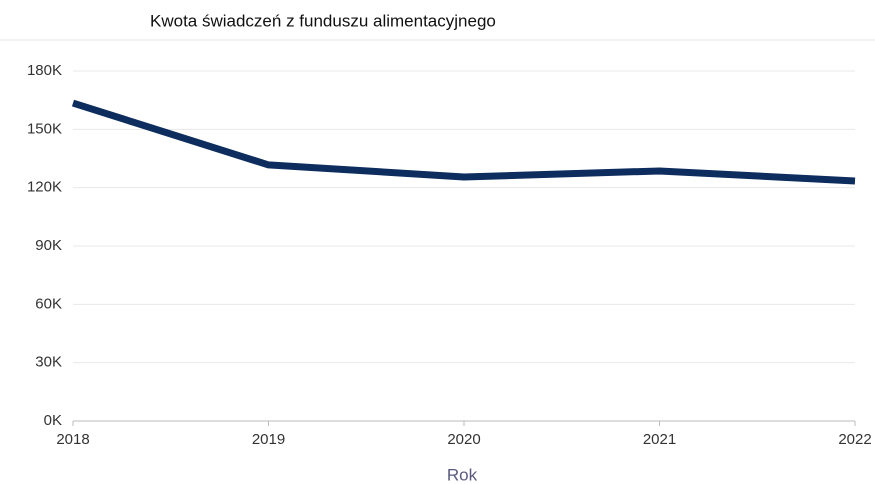  I want to click on y-tick-label: 30K, so click(48, 362).